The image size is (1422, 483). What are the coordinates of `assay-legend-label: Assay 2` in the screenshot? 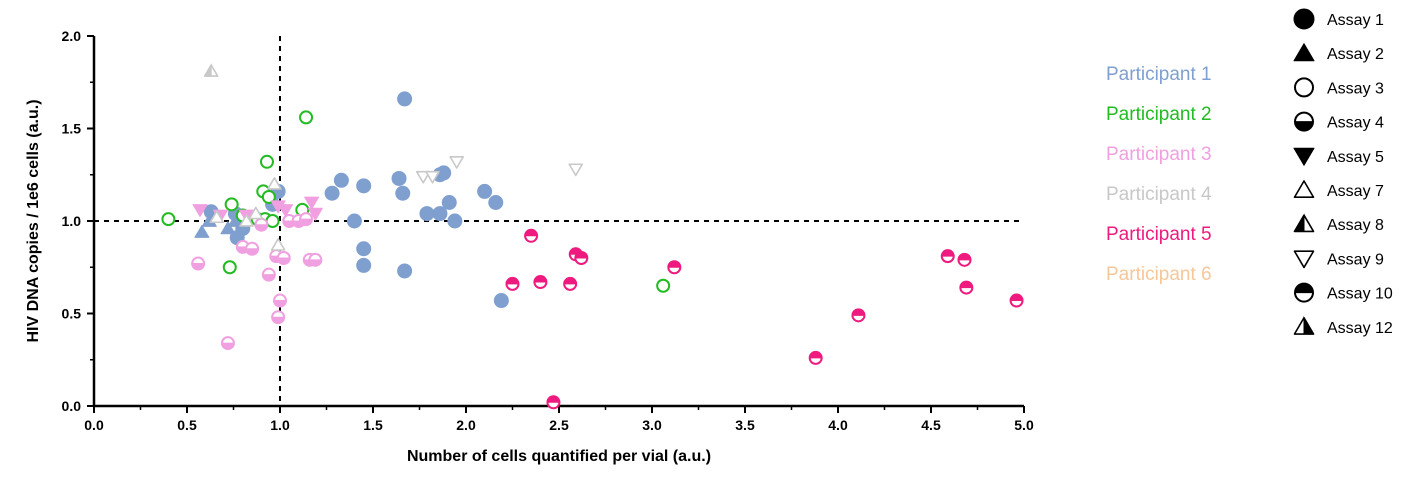 It's located at (1355, 54).